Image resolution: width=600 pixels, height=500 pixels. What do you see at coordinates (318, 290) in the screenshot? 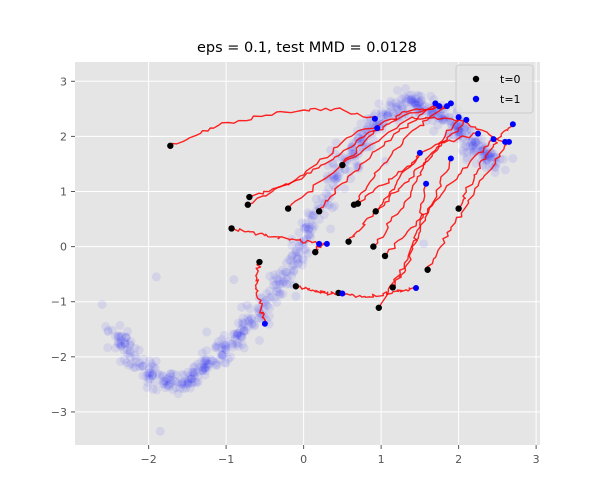
I see `trajectory-line` at bounding box center [318, 290].